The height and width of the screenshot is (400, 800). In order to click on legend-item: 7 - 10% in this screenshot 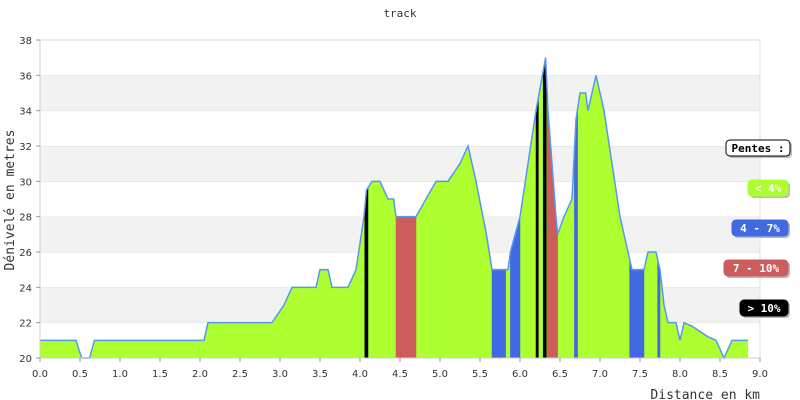, I will do `click(756, 268)`.